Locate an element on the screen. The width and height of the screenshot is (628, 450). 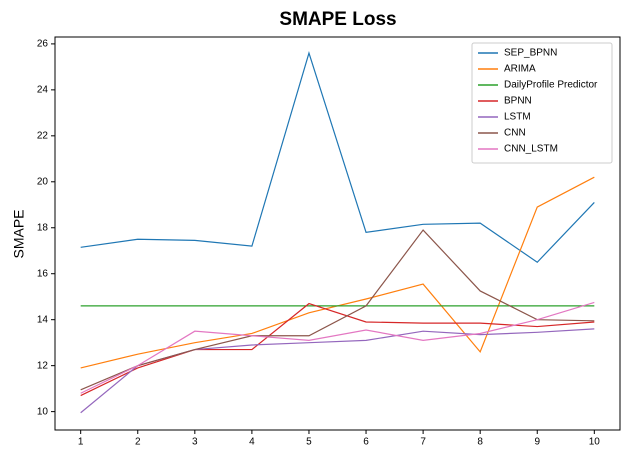
y-tick-label: 12 is located at coordinates (43, 365).